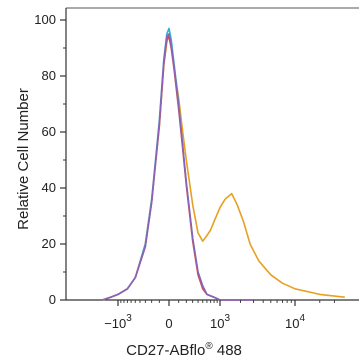 Image resolution: width=359 pixels, height=362 pixels. I want to click on y-tick-label: 100, so click(45, 19).